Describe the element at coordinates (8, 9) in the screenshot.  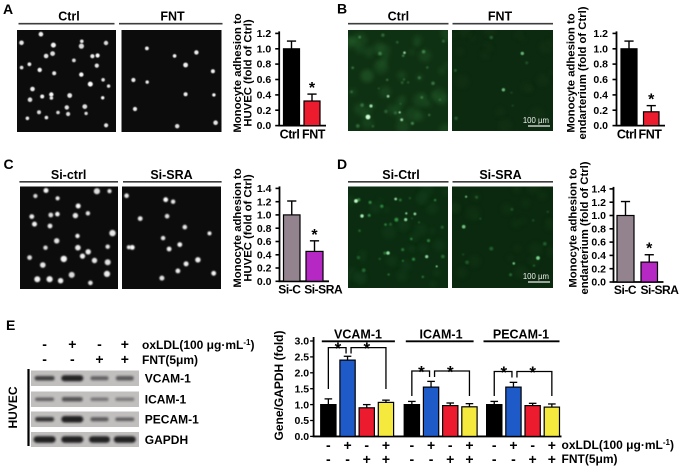
I see `svg-text: A` at that location.